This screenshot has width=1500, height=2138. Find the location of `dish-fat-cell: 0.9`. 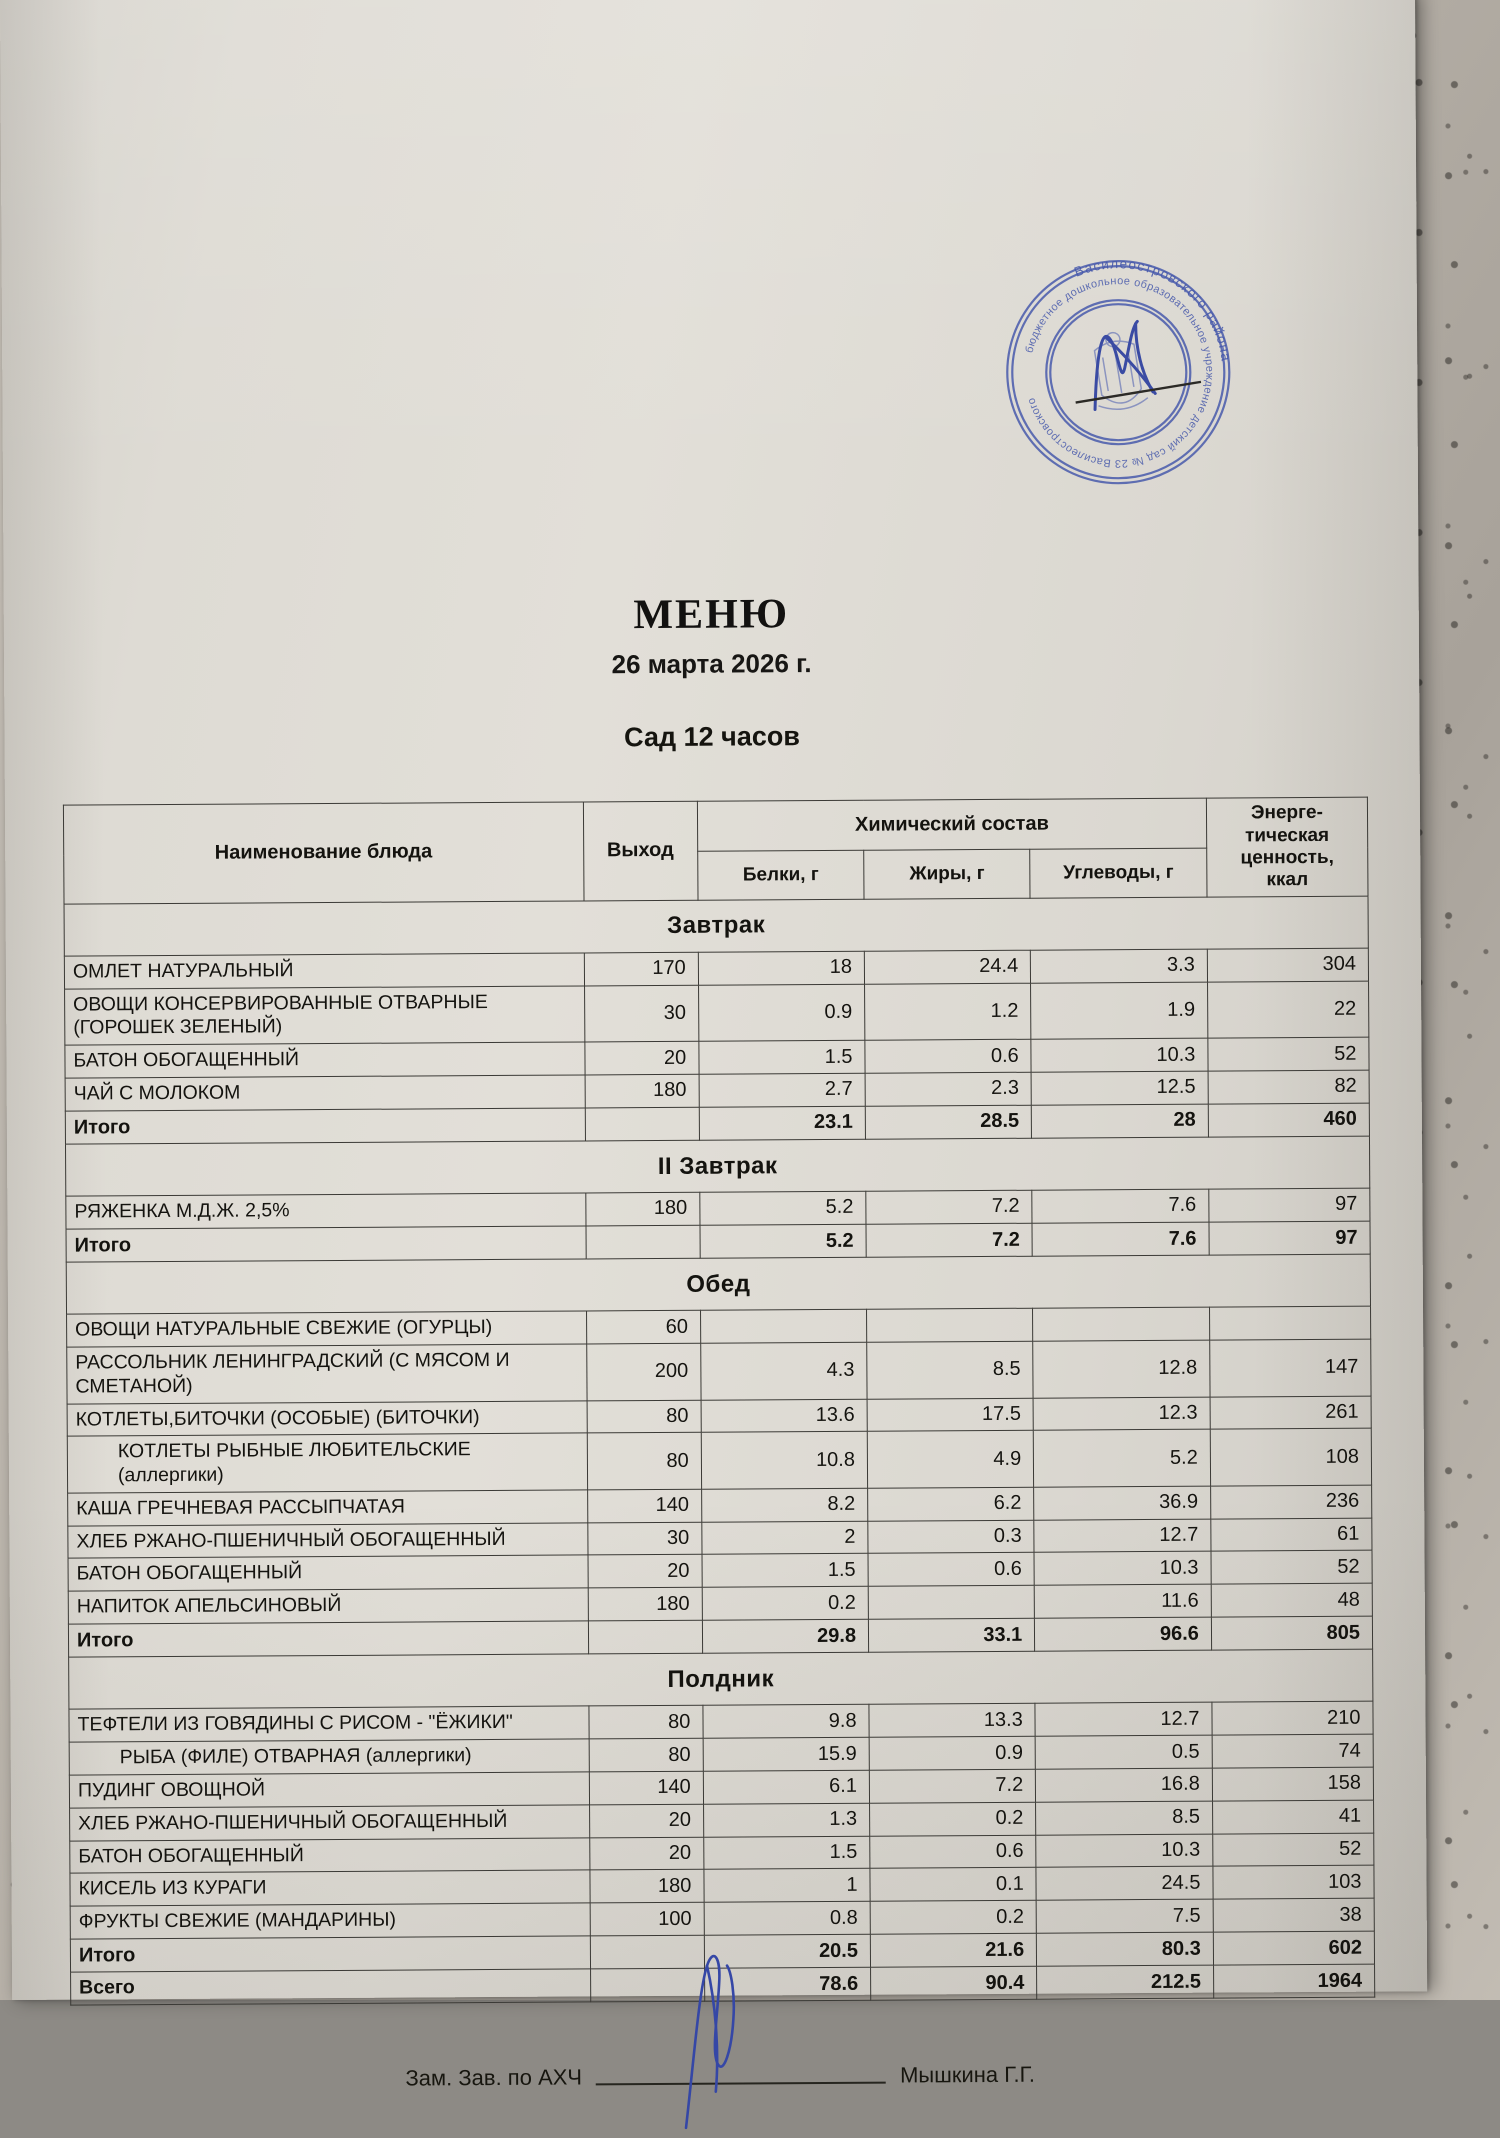

dish-fat-cell: 0.9 is located at coordinates (952, 1753).